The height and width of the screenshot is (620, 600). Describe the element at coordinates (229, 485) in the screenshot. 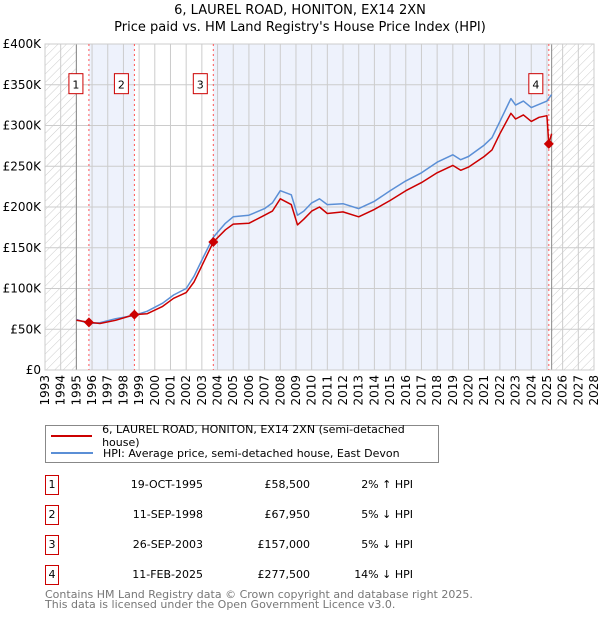

I see `sale-row: 1 19-OCT-1995 £58,500 2% ↑ HPI` at that location.